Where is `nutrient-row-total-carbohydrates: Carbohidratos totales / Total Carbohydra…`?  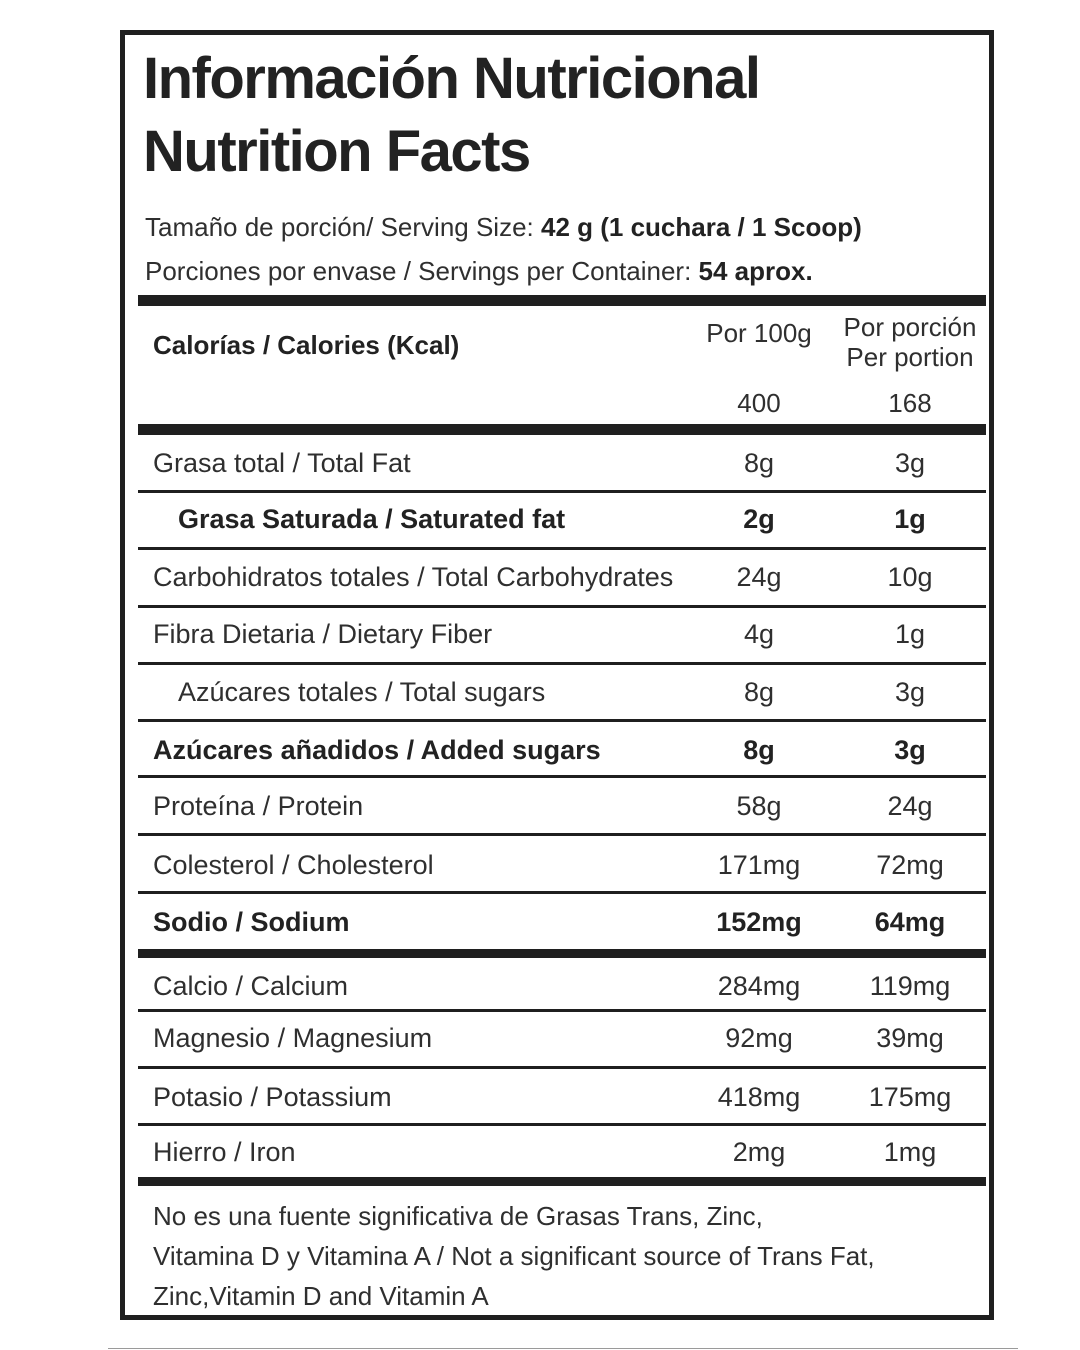
nutrient-row-total-carbohydrates: Carbohidratos totales / Total Carbohydra… is located at coordinates (562, 578).